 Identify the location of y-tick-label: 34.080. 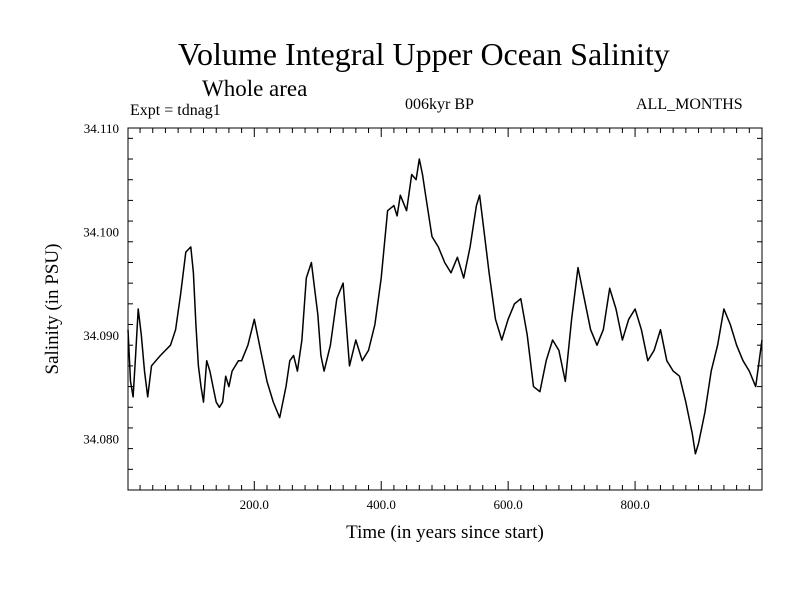
(101, 438).